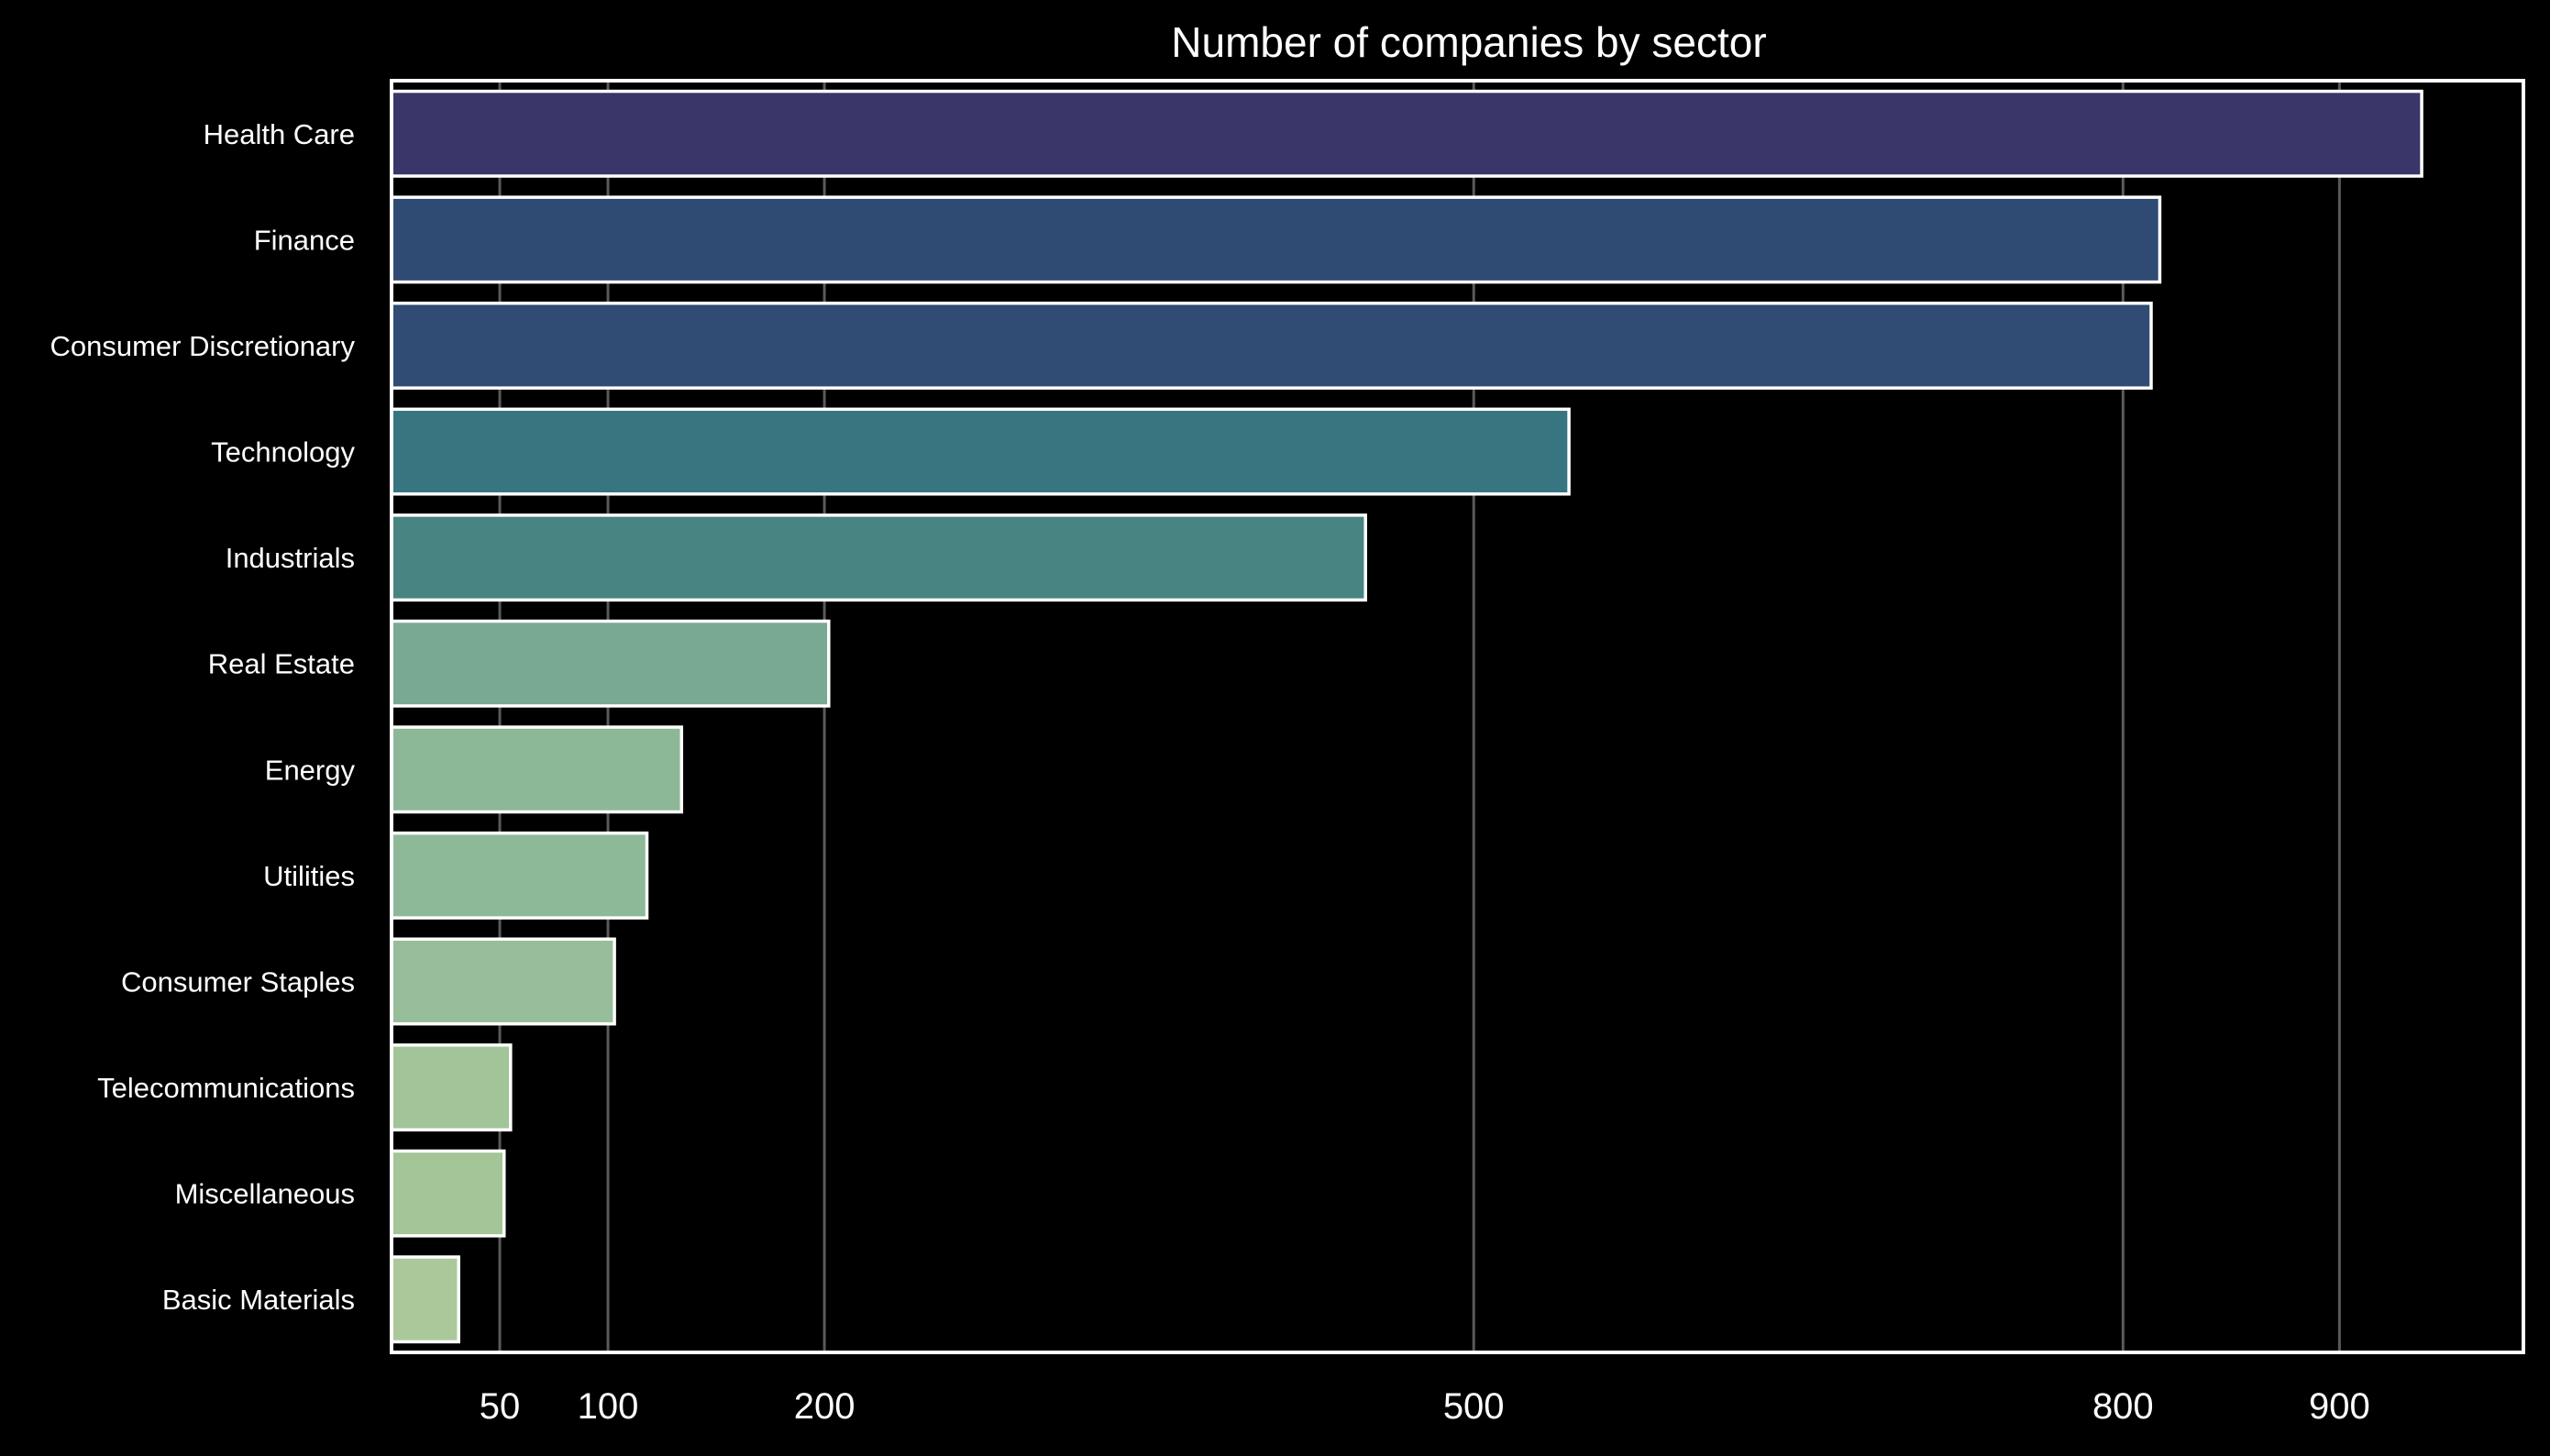  What do you see at coordinates (283, 452) in the screenshot?
I see `category-label: Technology` at bounding box center [283, 452].